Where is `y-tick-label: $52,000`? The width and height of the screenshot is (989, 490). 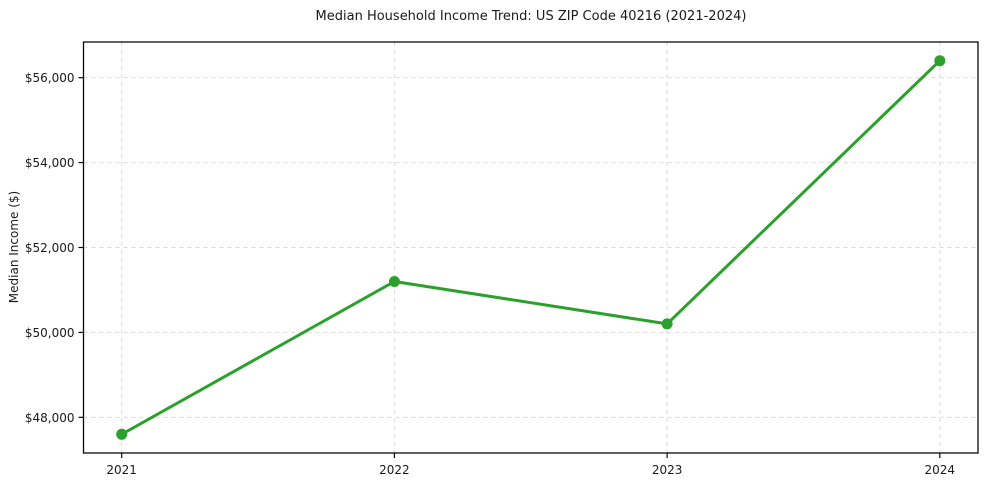
y-tick-label: $52,000 is located at coordinates (50, 248).